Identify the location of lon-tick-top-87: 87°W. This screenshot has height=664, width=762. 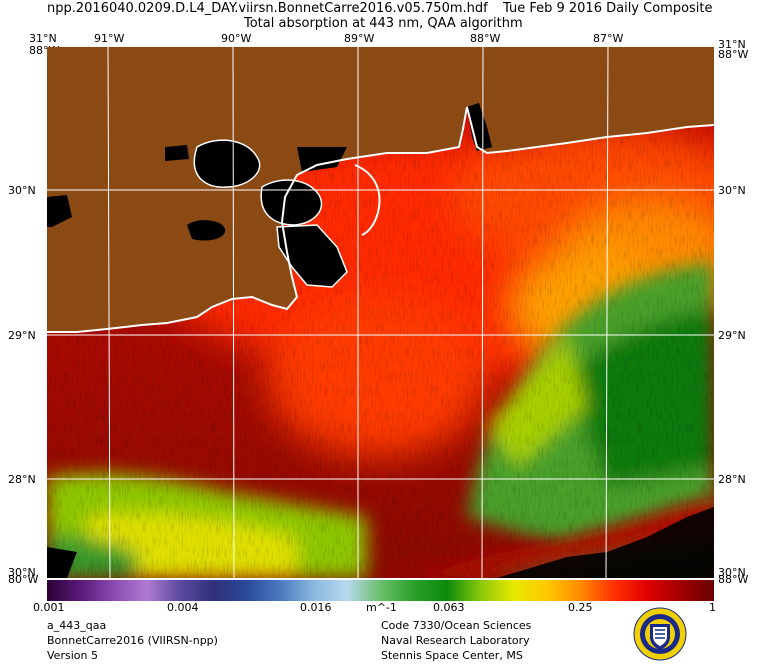
(608, 38).